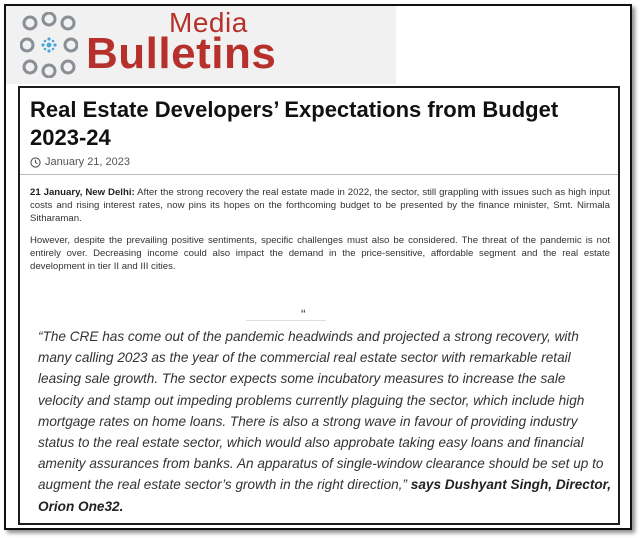 Image resolution: width=640 pixels, height=538 pixels. What do you see at coordinates (181, 53) in the screenshot?
I see `logo-bulletins-text: Bulletins` at bounding box center [181, 53].